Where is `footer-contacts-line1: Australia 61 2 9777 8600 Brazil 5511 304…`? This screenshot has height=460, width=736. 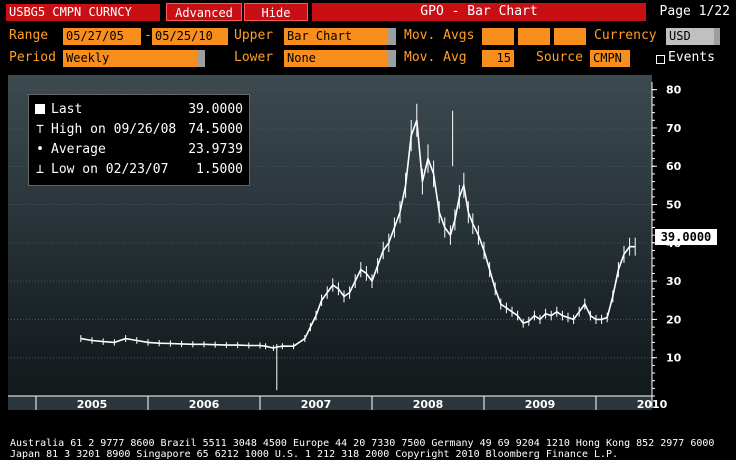
footer-contacts-line1: Australia 61 2 9777 8600 Brazil 5511 304… is located at coordinates (362, 443).